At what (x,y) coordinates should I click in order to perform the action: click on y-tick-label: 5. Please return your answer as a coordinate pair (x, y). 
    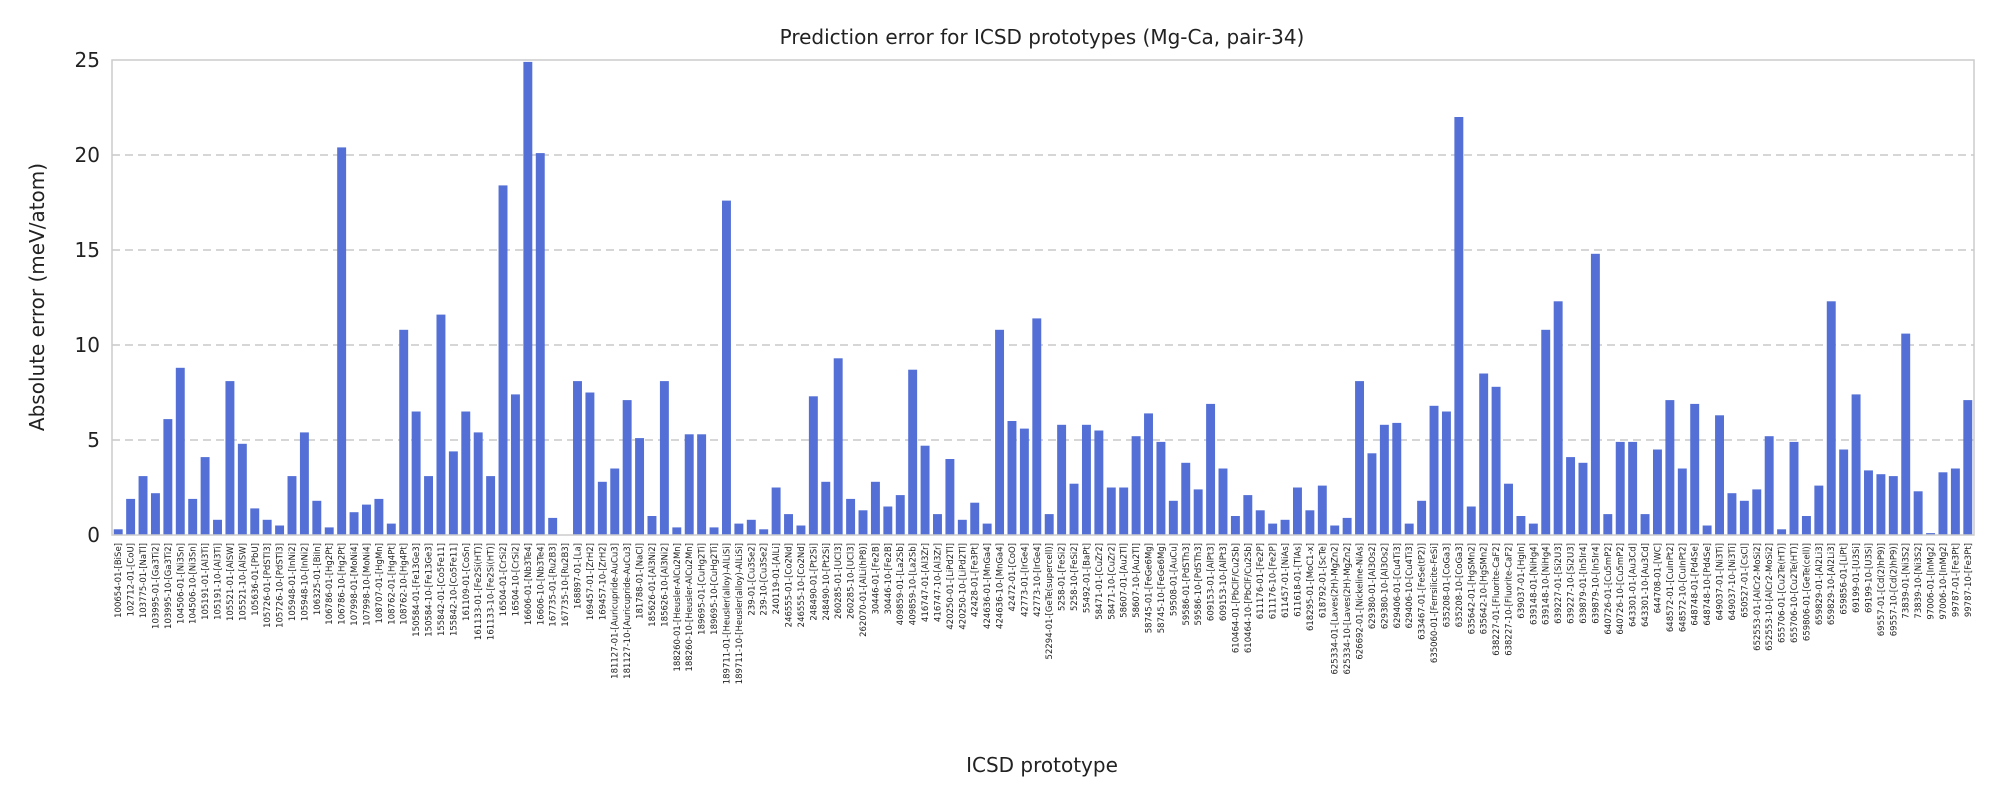
    Looking at the image, I should click on (93, 440).